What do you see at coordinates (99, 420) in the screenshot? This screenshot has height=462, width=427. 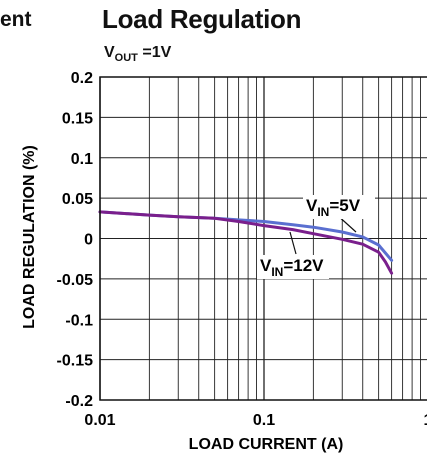 I see `x-tick-label: 0.01` at bounding box center [99, 420].